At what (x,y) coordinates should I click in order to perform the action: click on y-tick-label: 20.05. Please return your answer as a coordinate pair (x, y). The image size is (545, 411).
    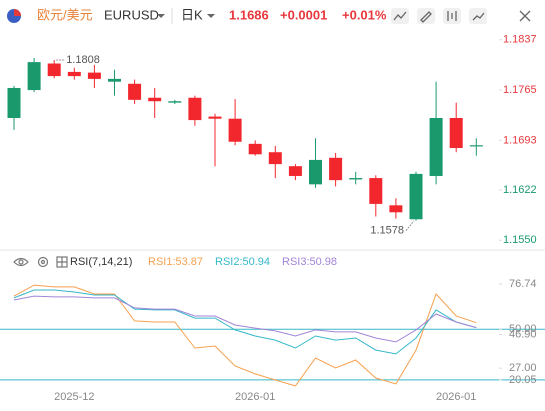
    Looking at the image, I should click on (523, 380).